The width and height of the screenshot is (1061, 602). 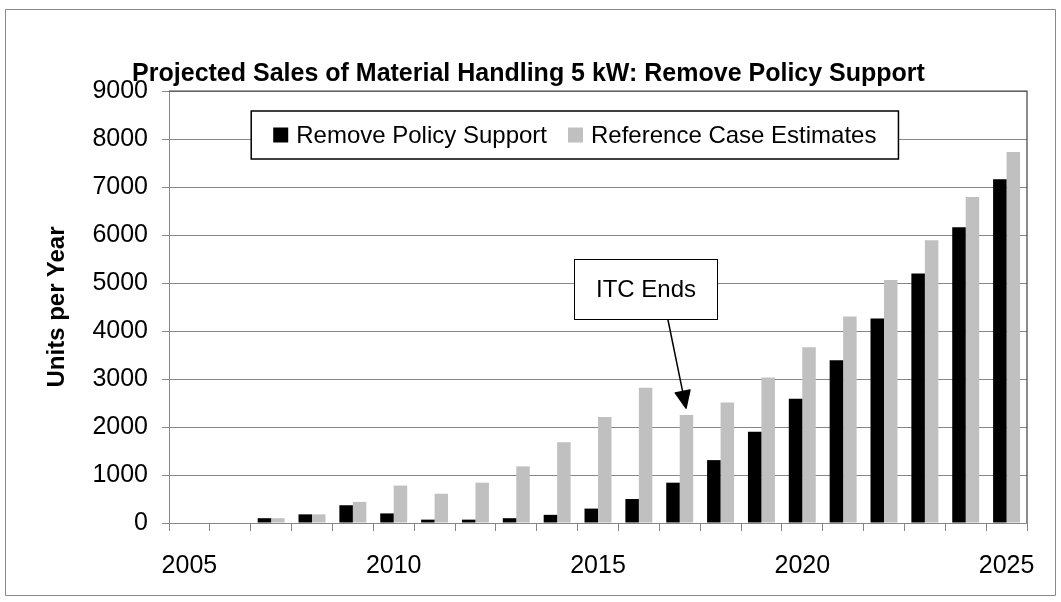 What do you see at coordinates (422, 134) in the screenshot?
I see `legend-label: Remove Policy Support` at bounding box center [422, 134].